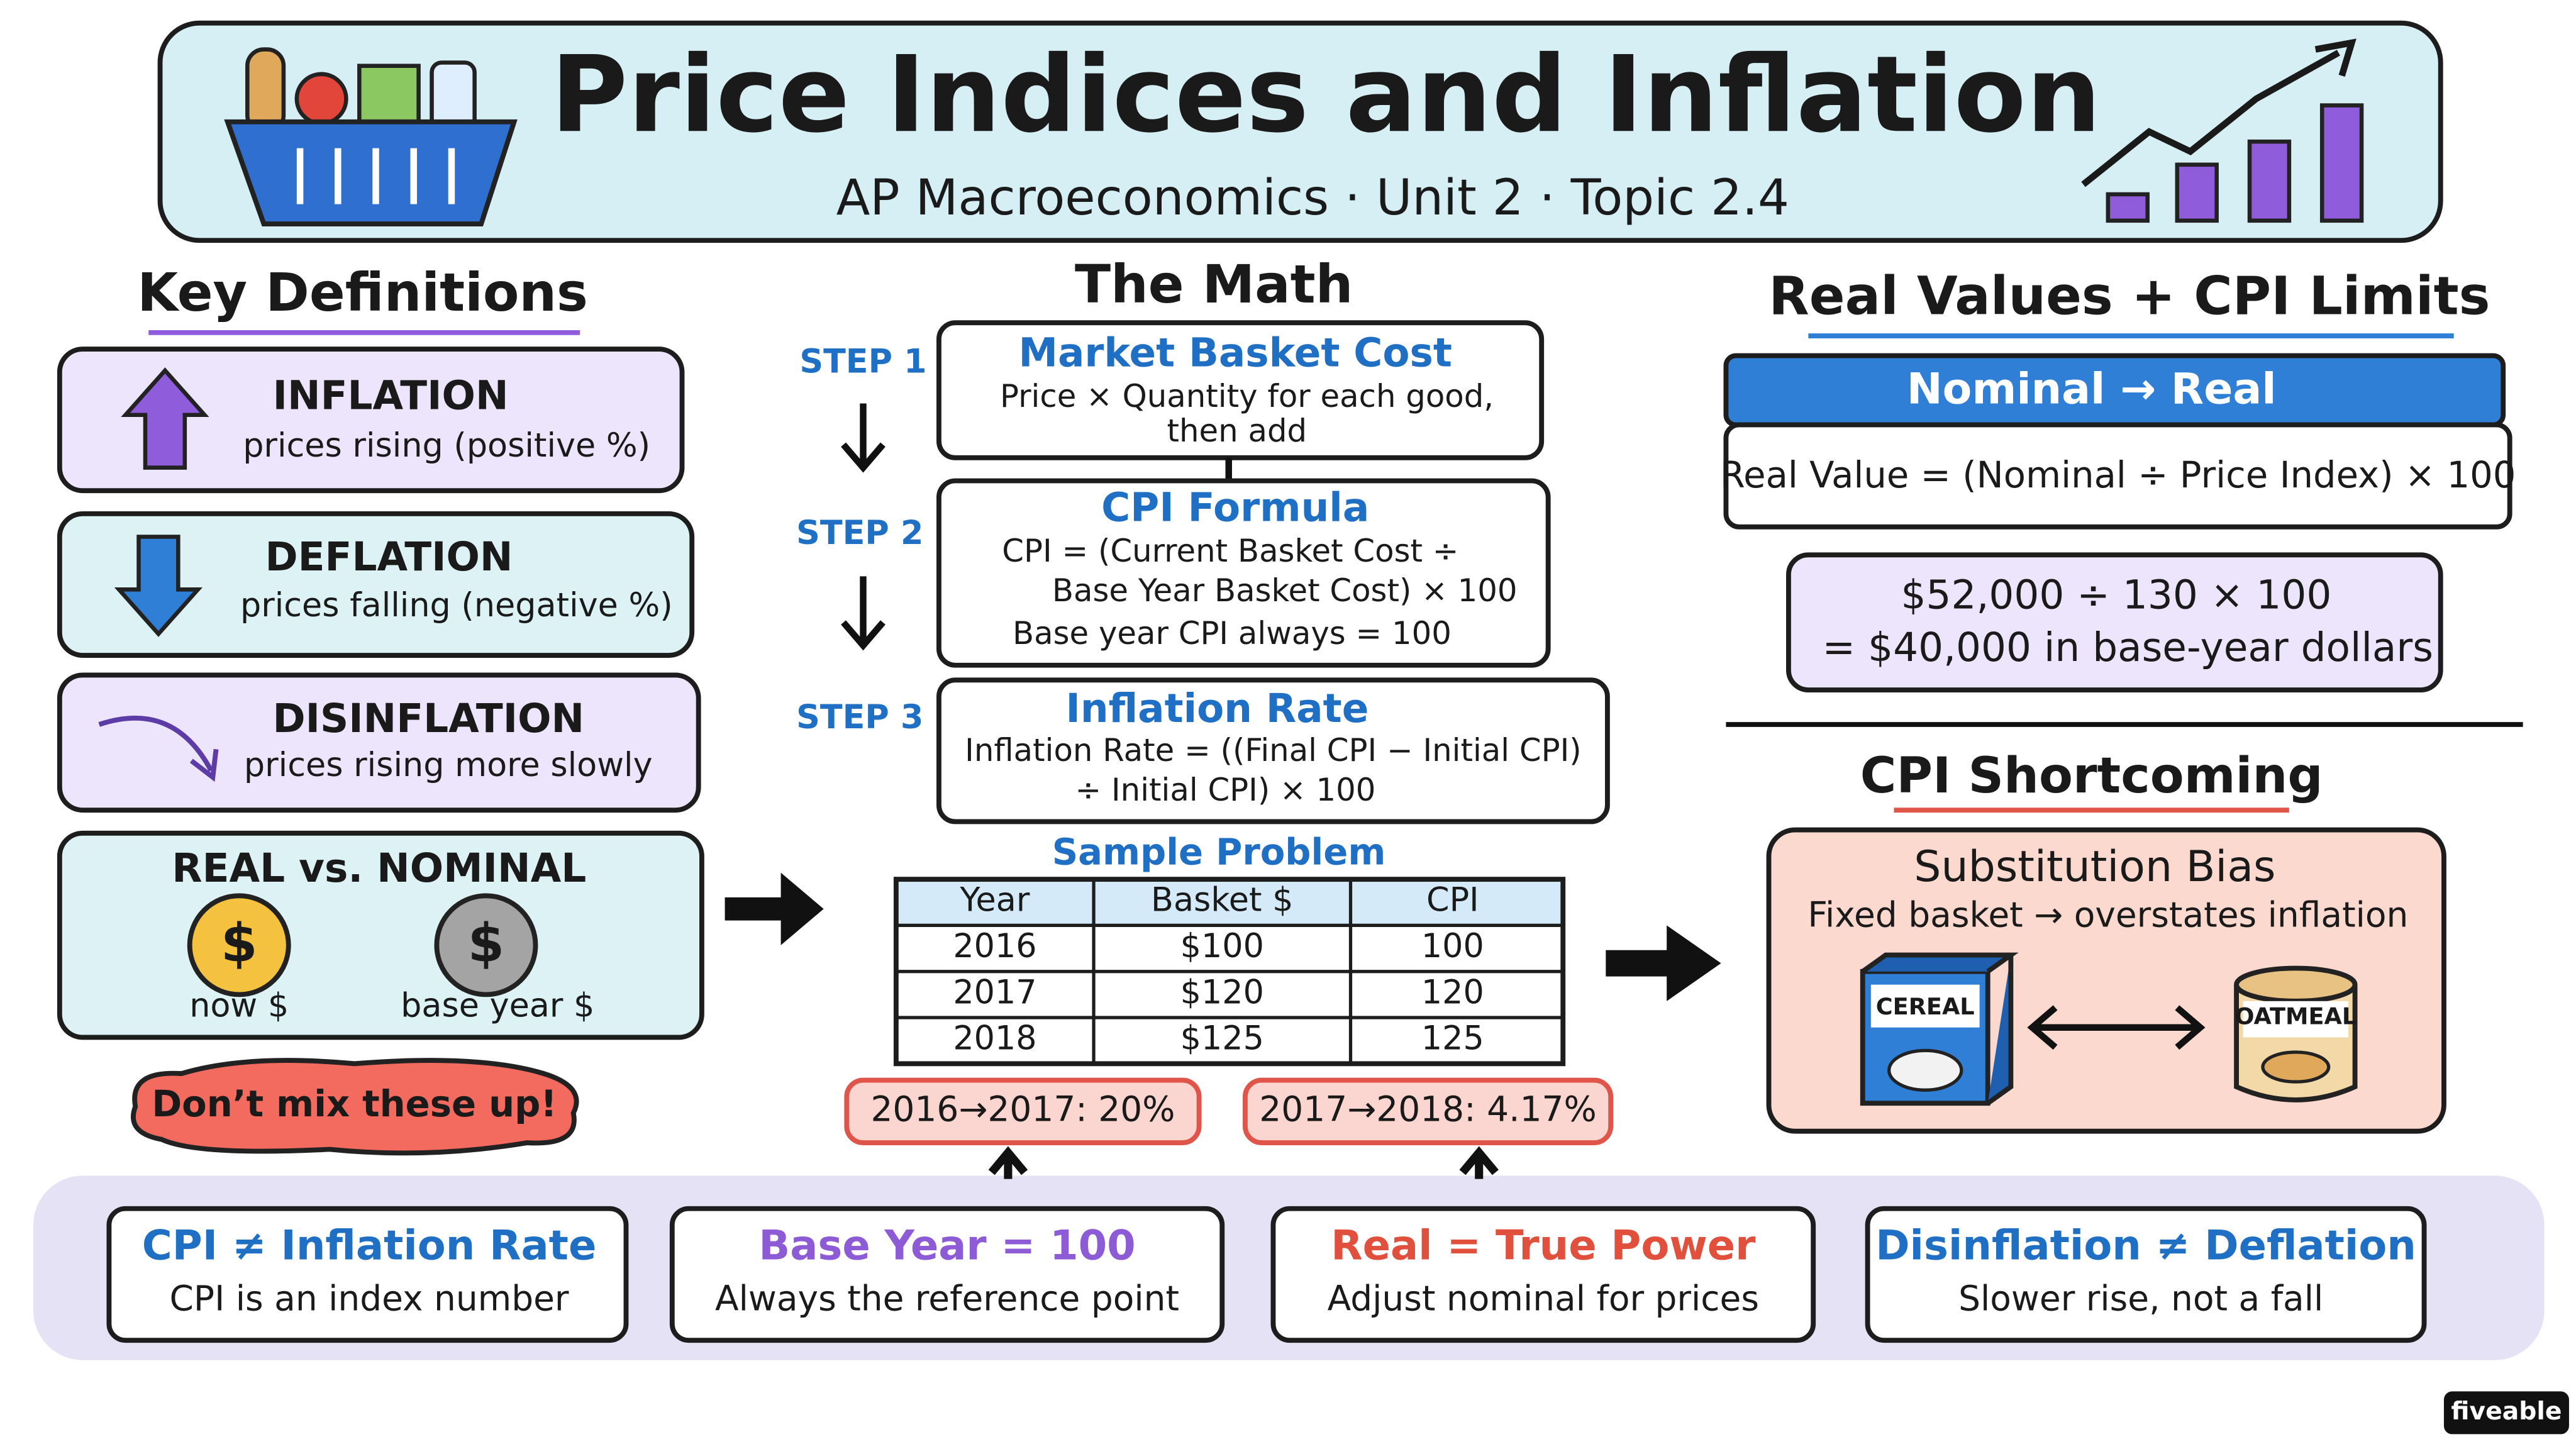  What do you see at coordinates (994, 992) in the screenshot?
I see `table-cell: 2017` at bounding box center [994, 992].